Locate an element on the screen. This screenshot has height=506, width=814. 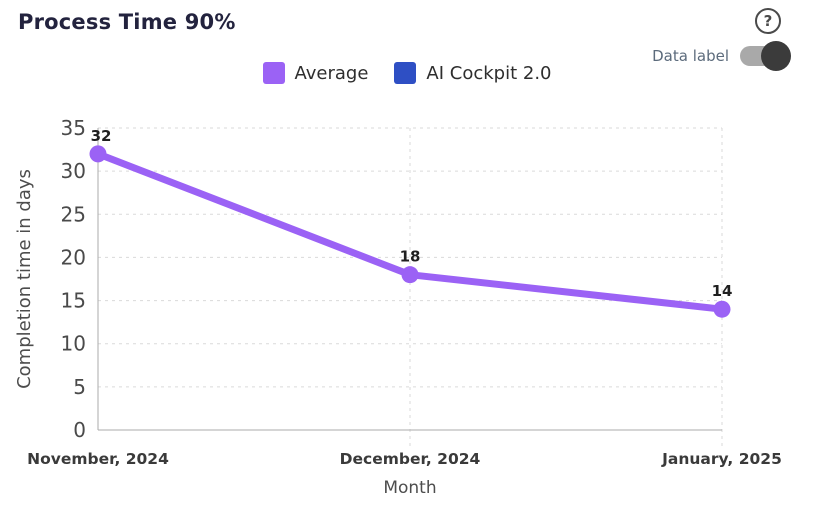
chart-legend: Average AI Cockpit 2.0 is located at coordinates (407, 73).